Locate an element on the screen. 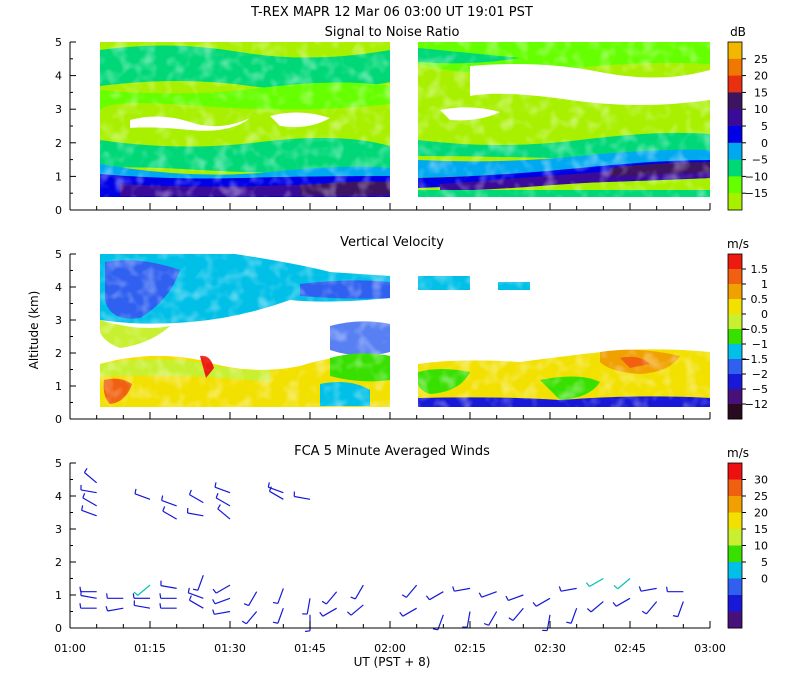 The height and width of the screenshot is (700, 800). x-tick-label: 02:30 is located at coordinates (550, 648).